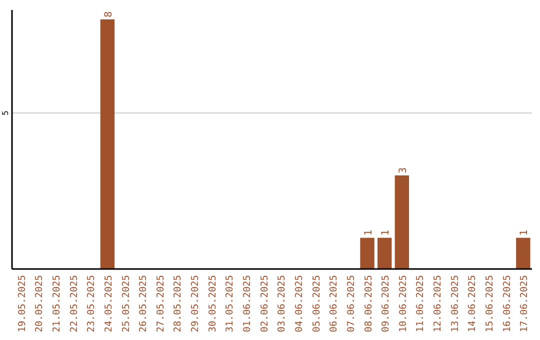  What do you see at coordinates (22, 303) in the screenshot?
I see `x-tick-label: 19.05.2025` at bounding box center [22, 303].